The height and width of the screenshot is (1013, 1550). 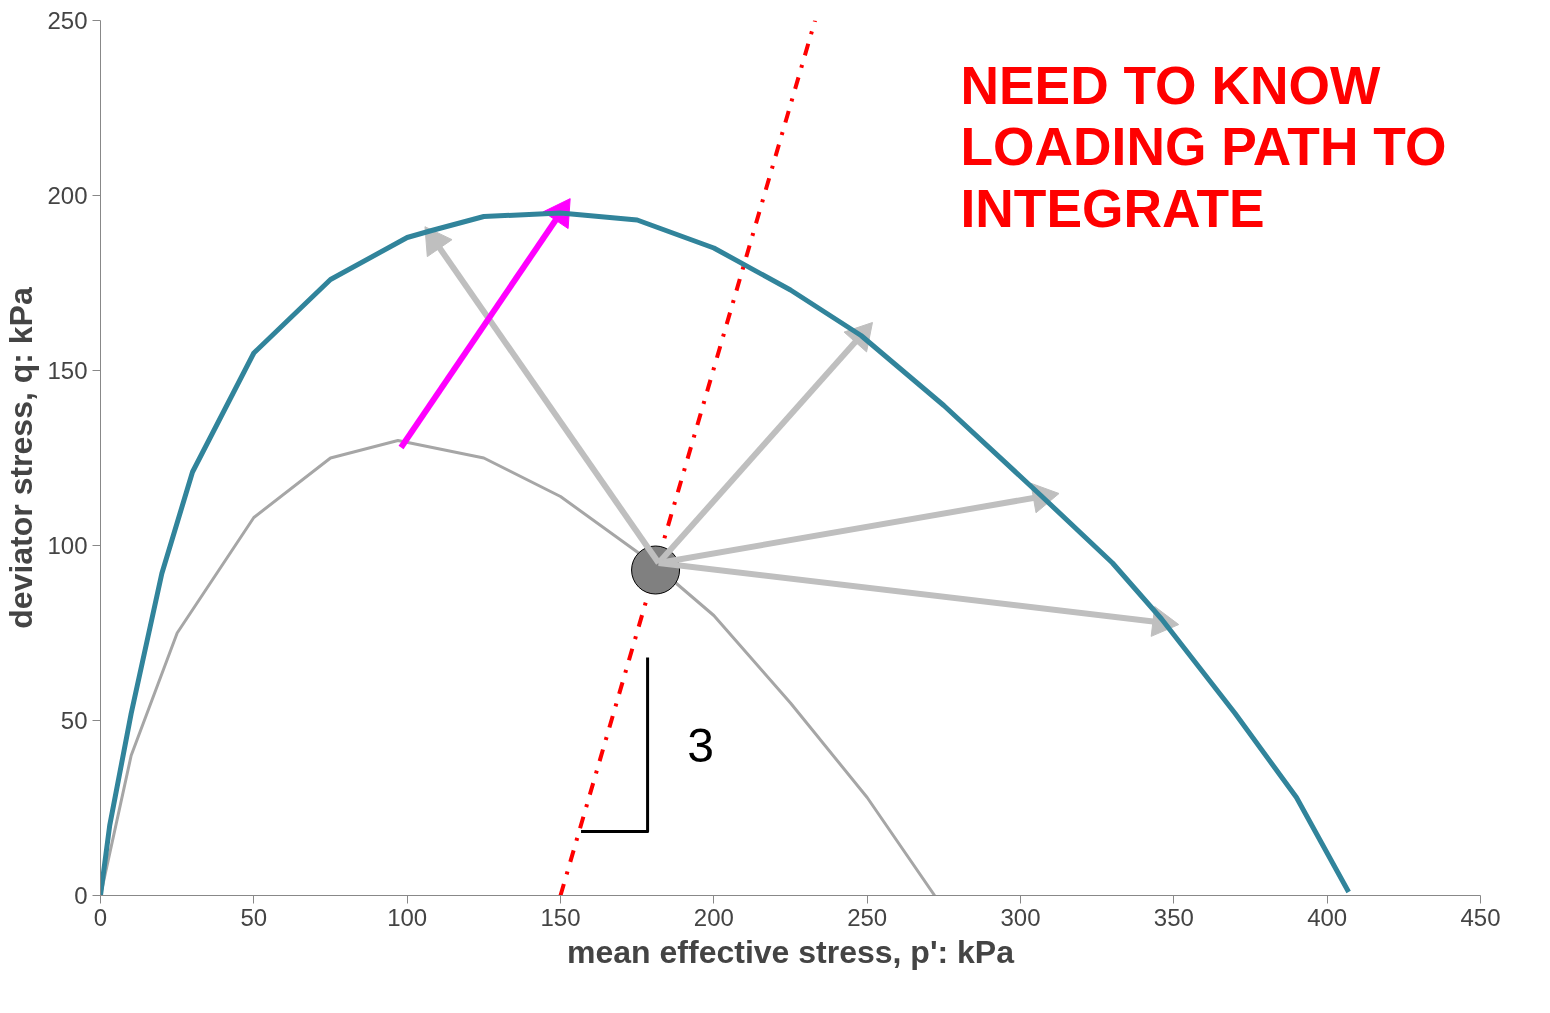 What do you see at coordinates (21, 458) in the screenshot?
I see `y-axis-title: deviator stress, q: kPa` at bounding box center [21, 458].